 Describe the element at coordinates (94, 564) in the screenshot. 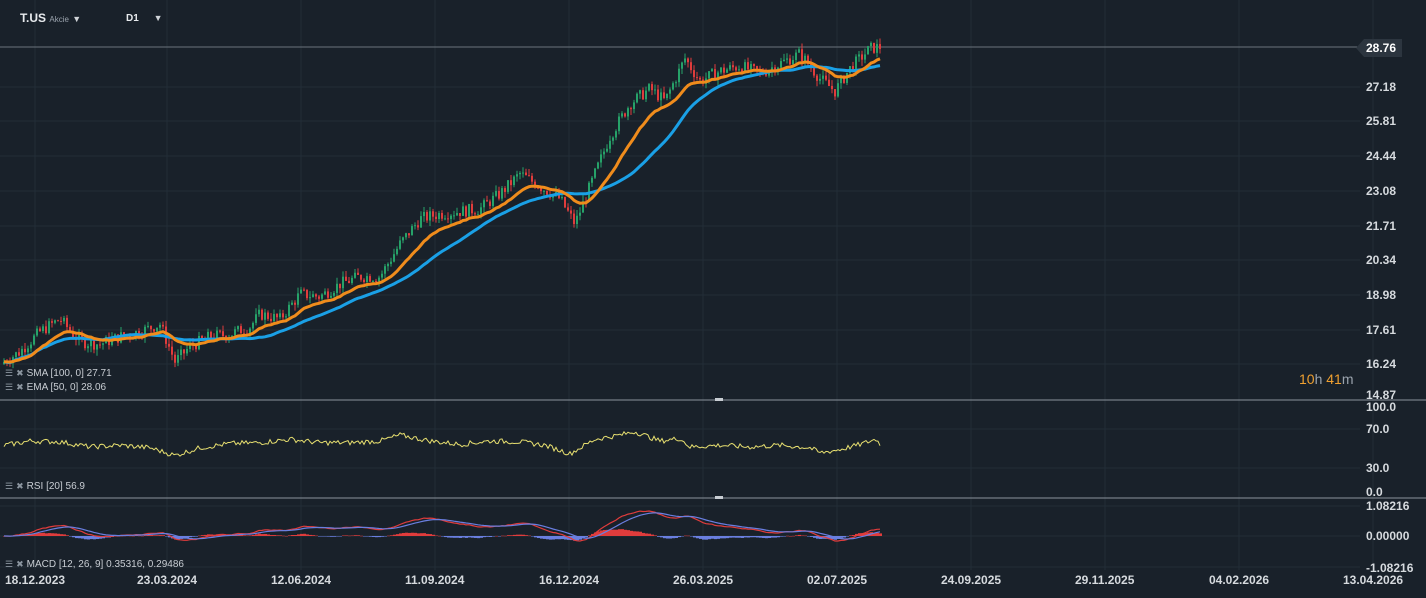

I see `macd-legend: ☰ ✖ MACD [12, 26, 9] 0.35316, 0.29486` at that location.